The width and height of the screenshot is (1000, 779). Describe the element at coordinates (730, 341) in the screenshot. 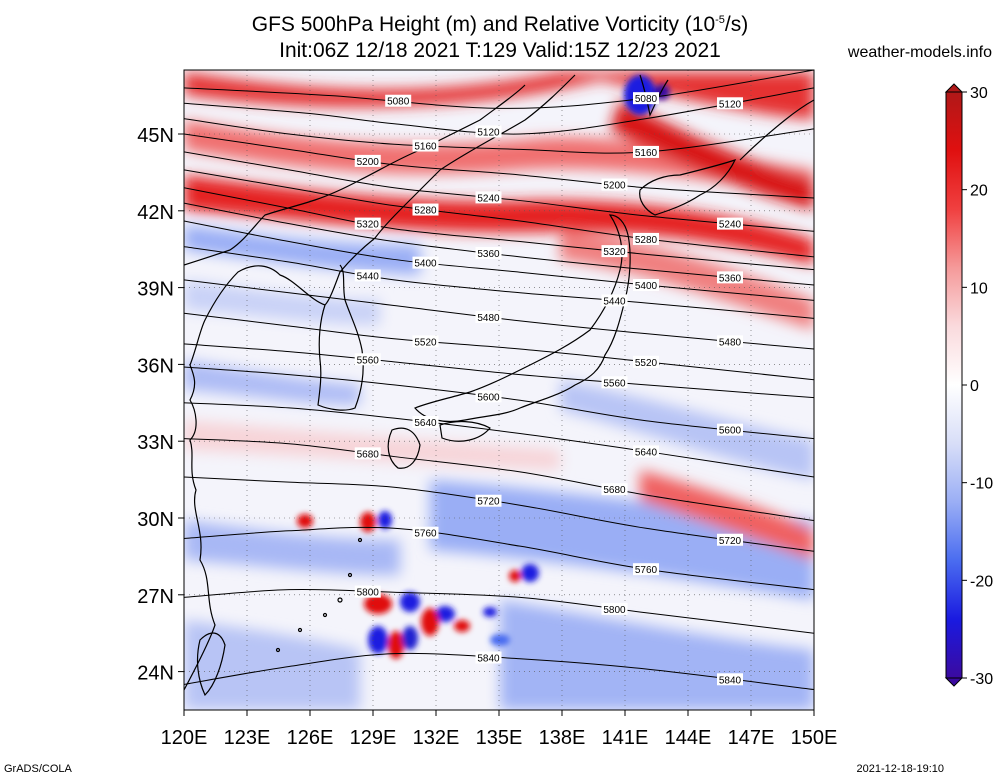

I see `contour-label: 5480` at that location.